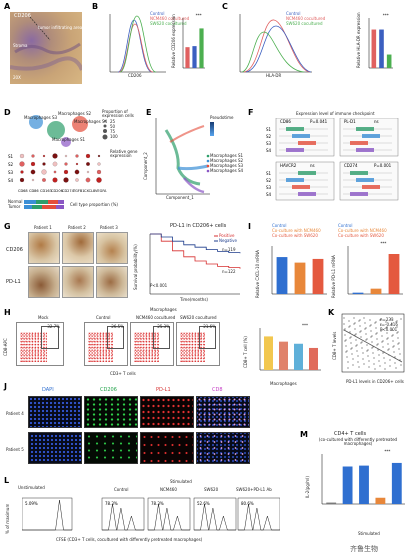 The height and width of the screenshot is (559, 409). What do you see at coordinates (135, 267) in the screenshot?
I see `km-ylabel: Survival probability(%)` at bounding box center [135, 267].